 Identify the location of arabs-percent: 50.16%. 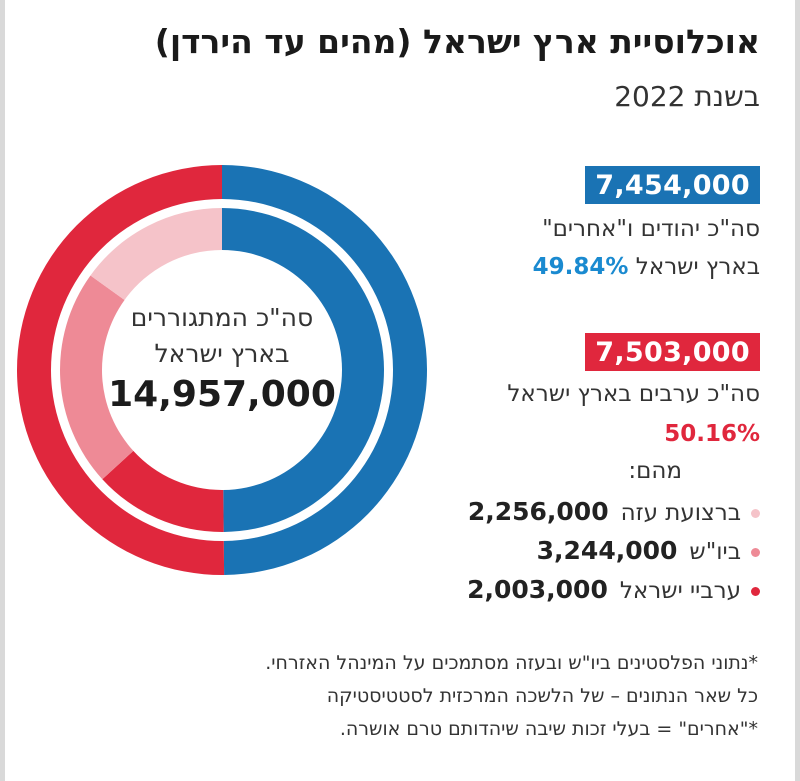
(712, 434).